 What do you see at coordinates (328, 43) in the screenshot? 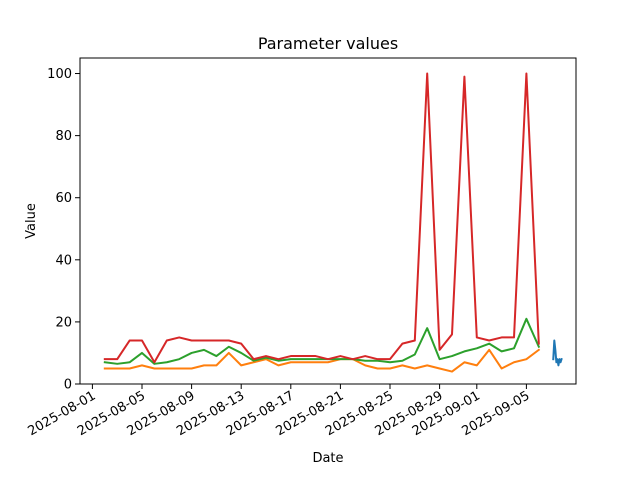
I see `chart-title: Parameter values` at bounding box center [328, 43].